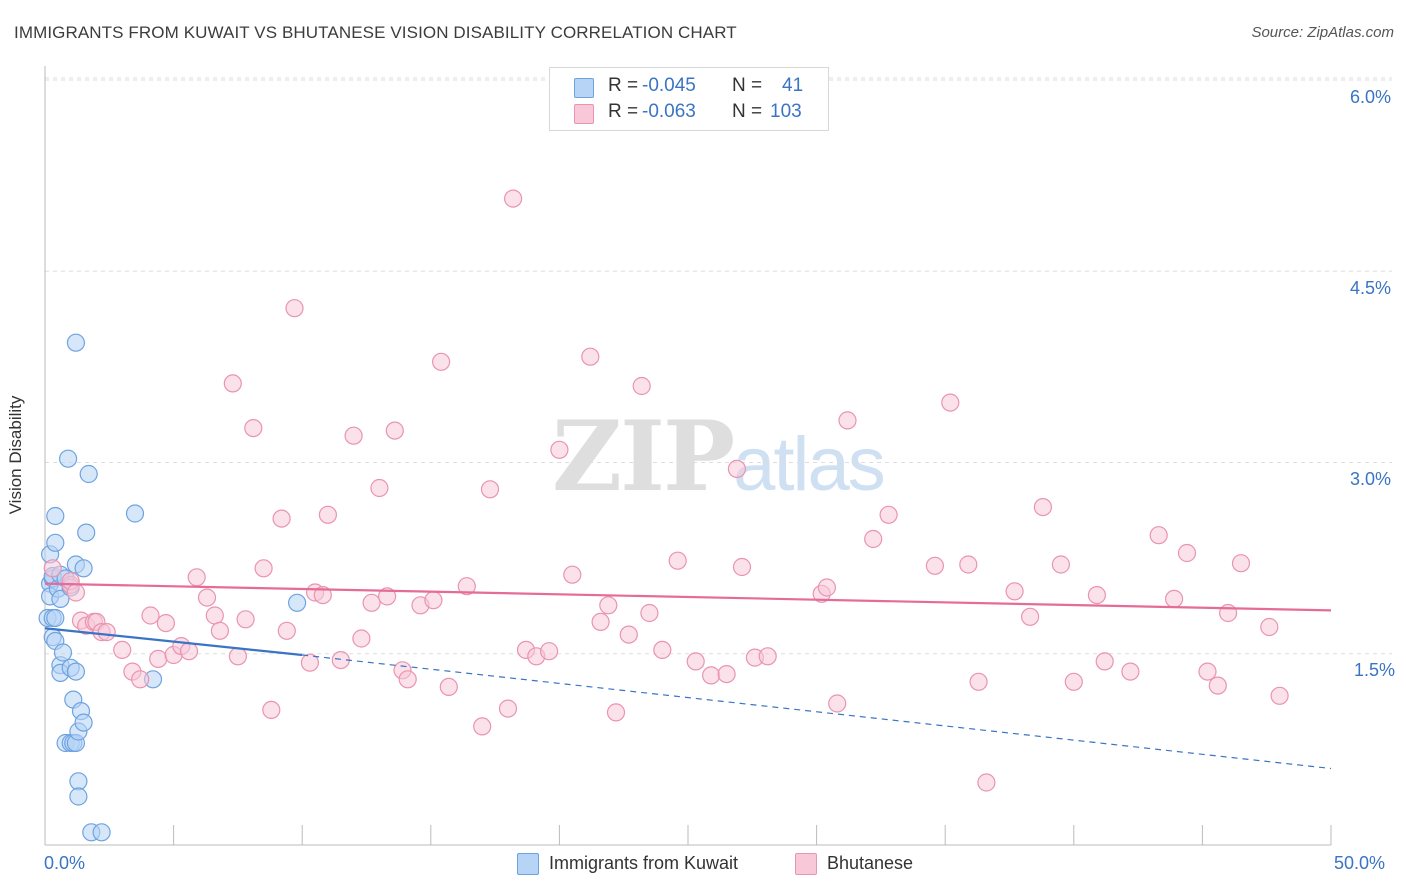 Image resolution: width=1406 pixels, height=892 pixels. What do you see at coordinates (809, 464) in the screenshot?
I see `watermark-atlas: atlas` at bounding box center [809, 464].